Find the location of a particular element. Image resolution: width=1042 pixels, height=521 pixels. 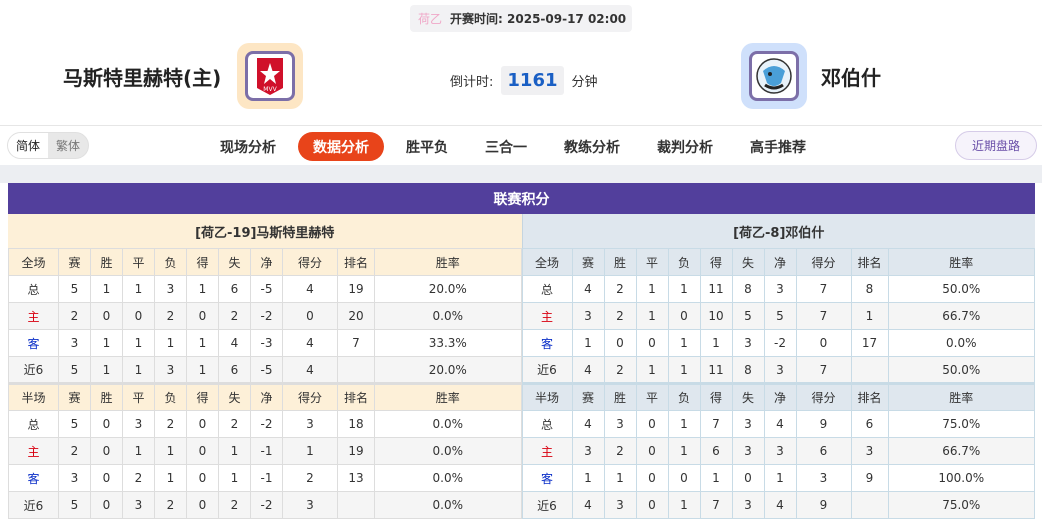

lang-simplified: 简体 is located at coordinates (28, 145).